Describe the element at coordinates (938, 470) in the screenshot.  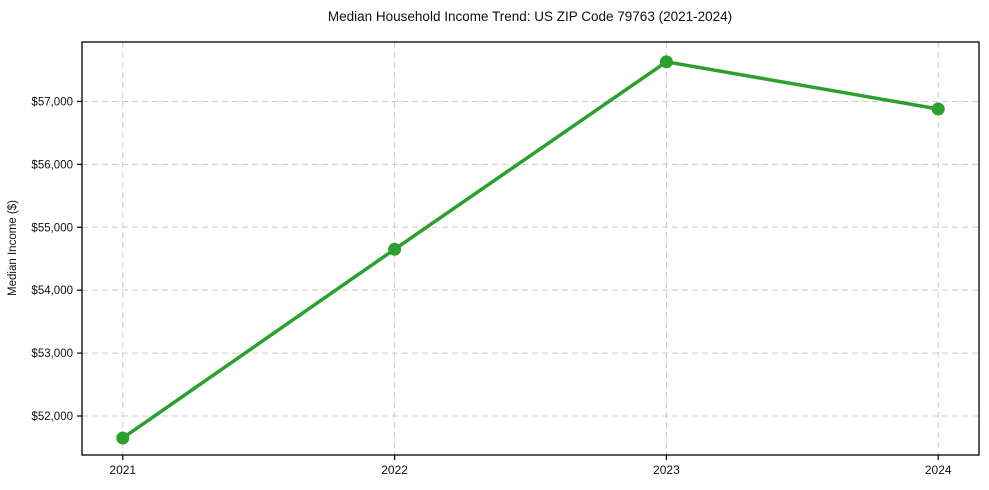
I see `x-tick-label: 2024` at that location.